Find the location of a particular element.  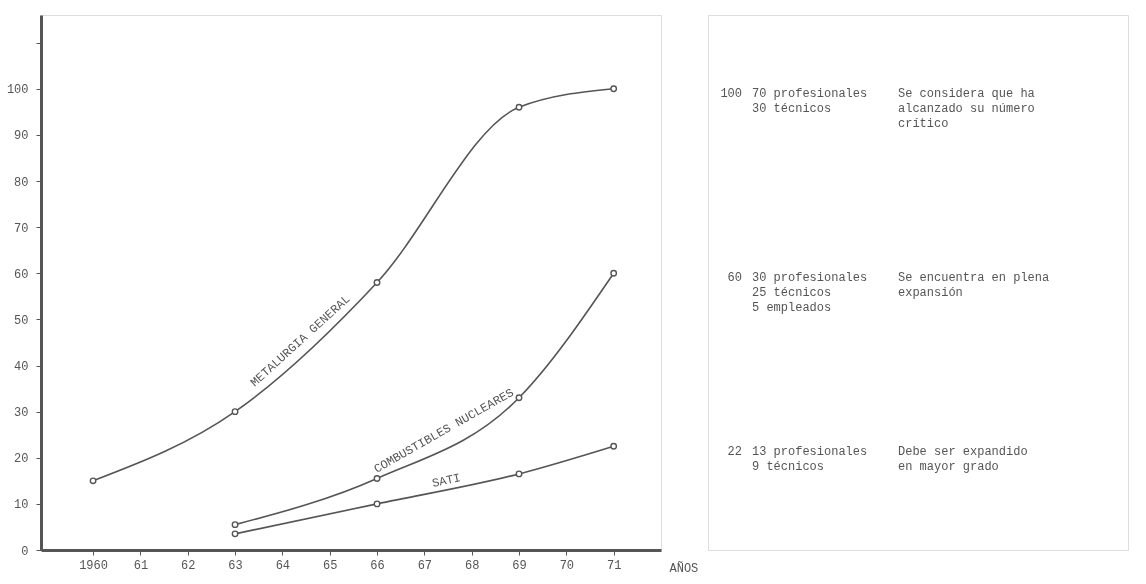

x-axis-title: AÑOS is located at coordinates (684, 568).